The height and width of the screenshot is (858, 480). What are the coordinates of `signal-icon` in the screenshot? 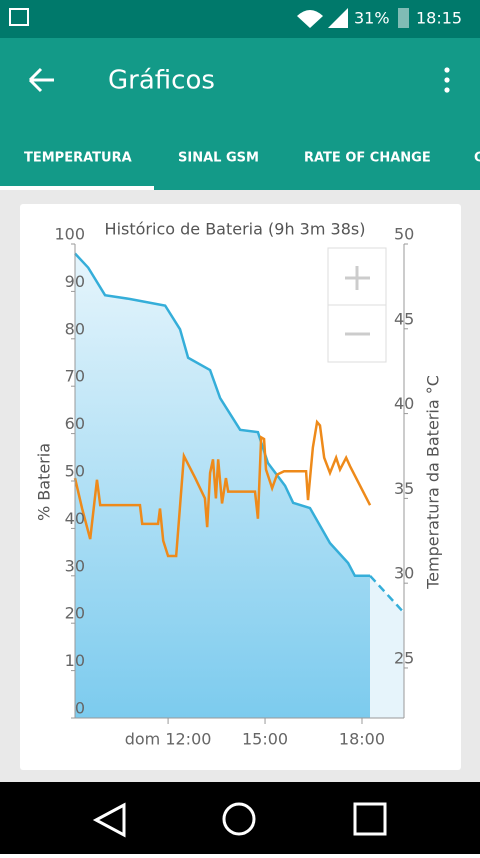 It's located at (338, 18).